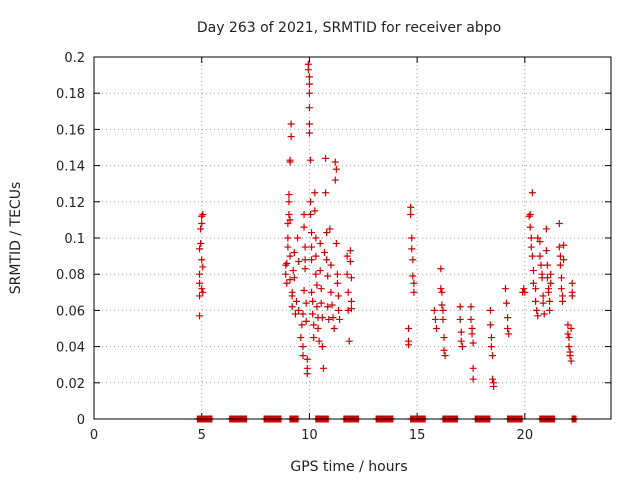  What do you see at coordinates (74, 58) in the screenshot?
I see `y-tick-label: 0.2` at bounding box center [74, 58].